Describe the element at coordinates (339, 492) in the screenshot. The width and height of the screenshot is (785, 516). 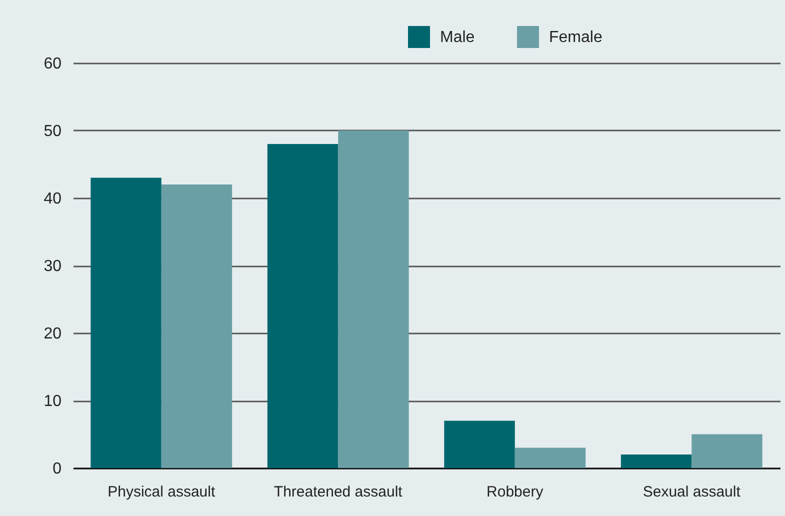
I see `x-tick-label: Threatened assault` at that location.